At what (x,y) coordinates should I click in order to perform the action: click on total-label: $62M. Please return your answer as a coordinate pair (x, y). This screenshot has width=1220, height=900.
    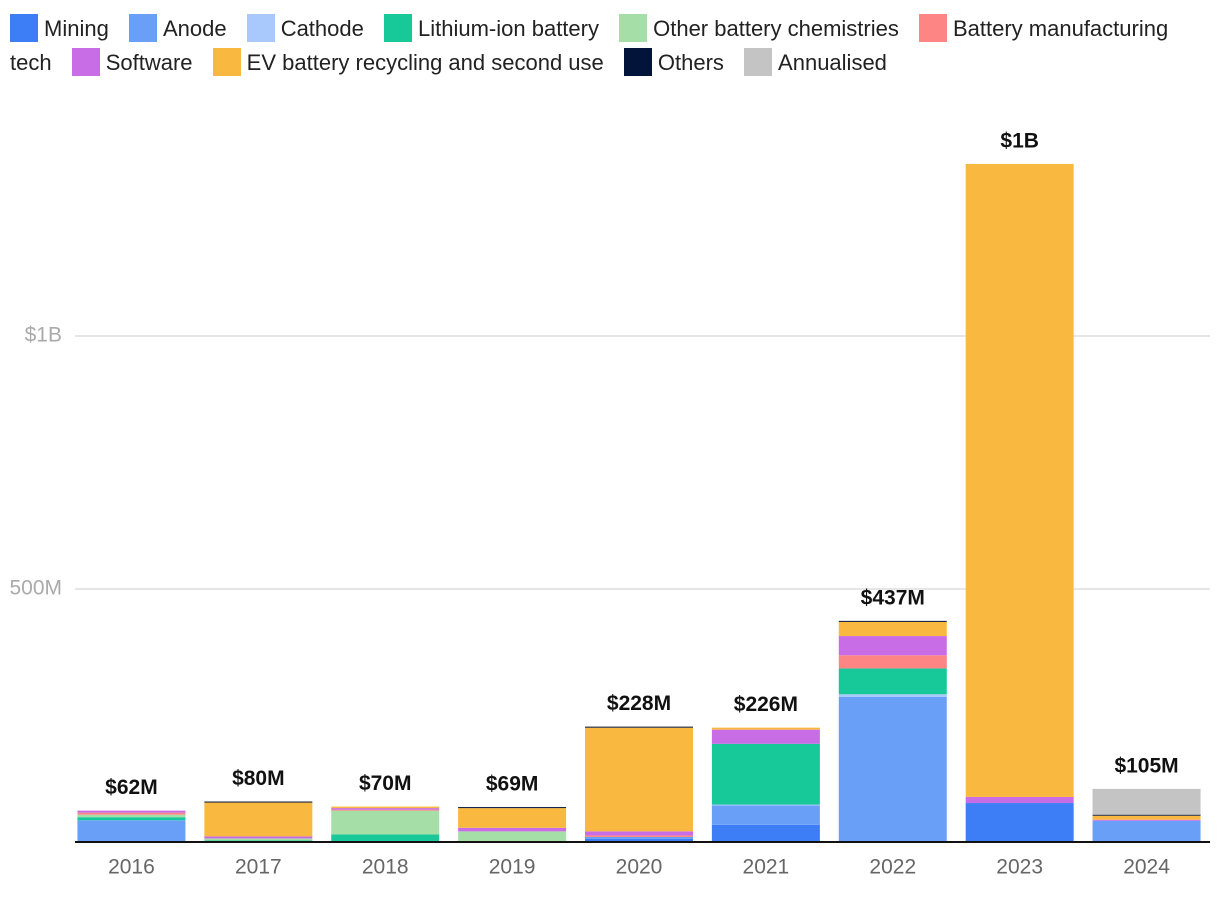
    Looking at the image, I should click on (131, 787).